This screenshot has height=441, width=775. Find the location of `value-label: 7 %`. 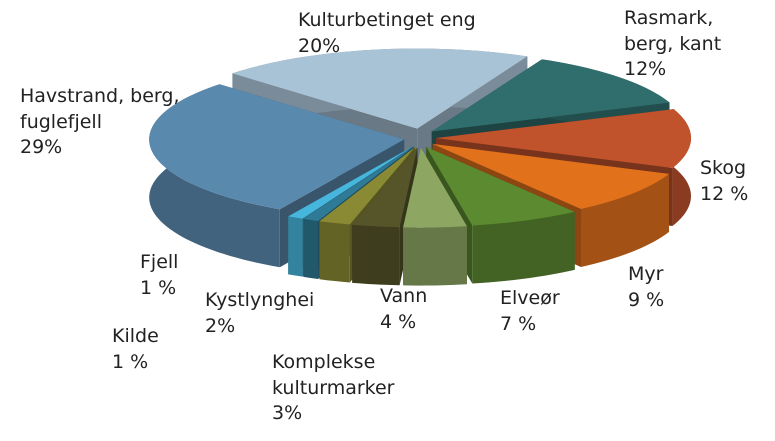

value-label: 7 % is located at coordinates (518, 323).